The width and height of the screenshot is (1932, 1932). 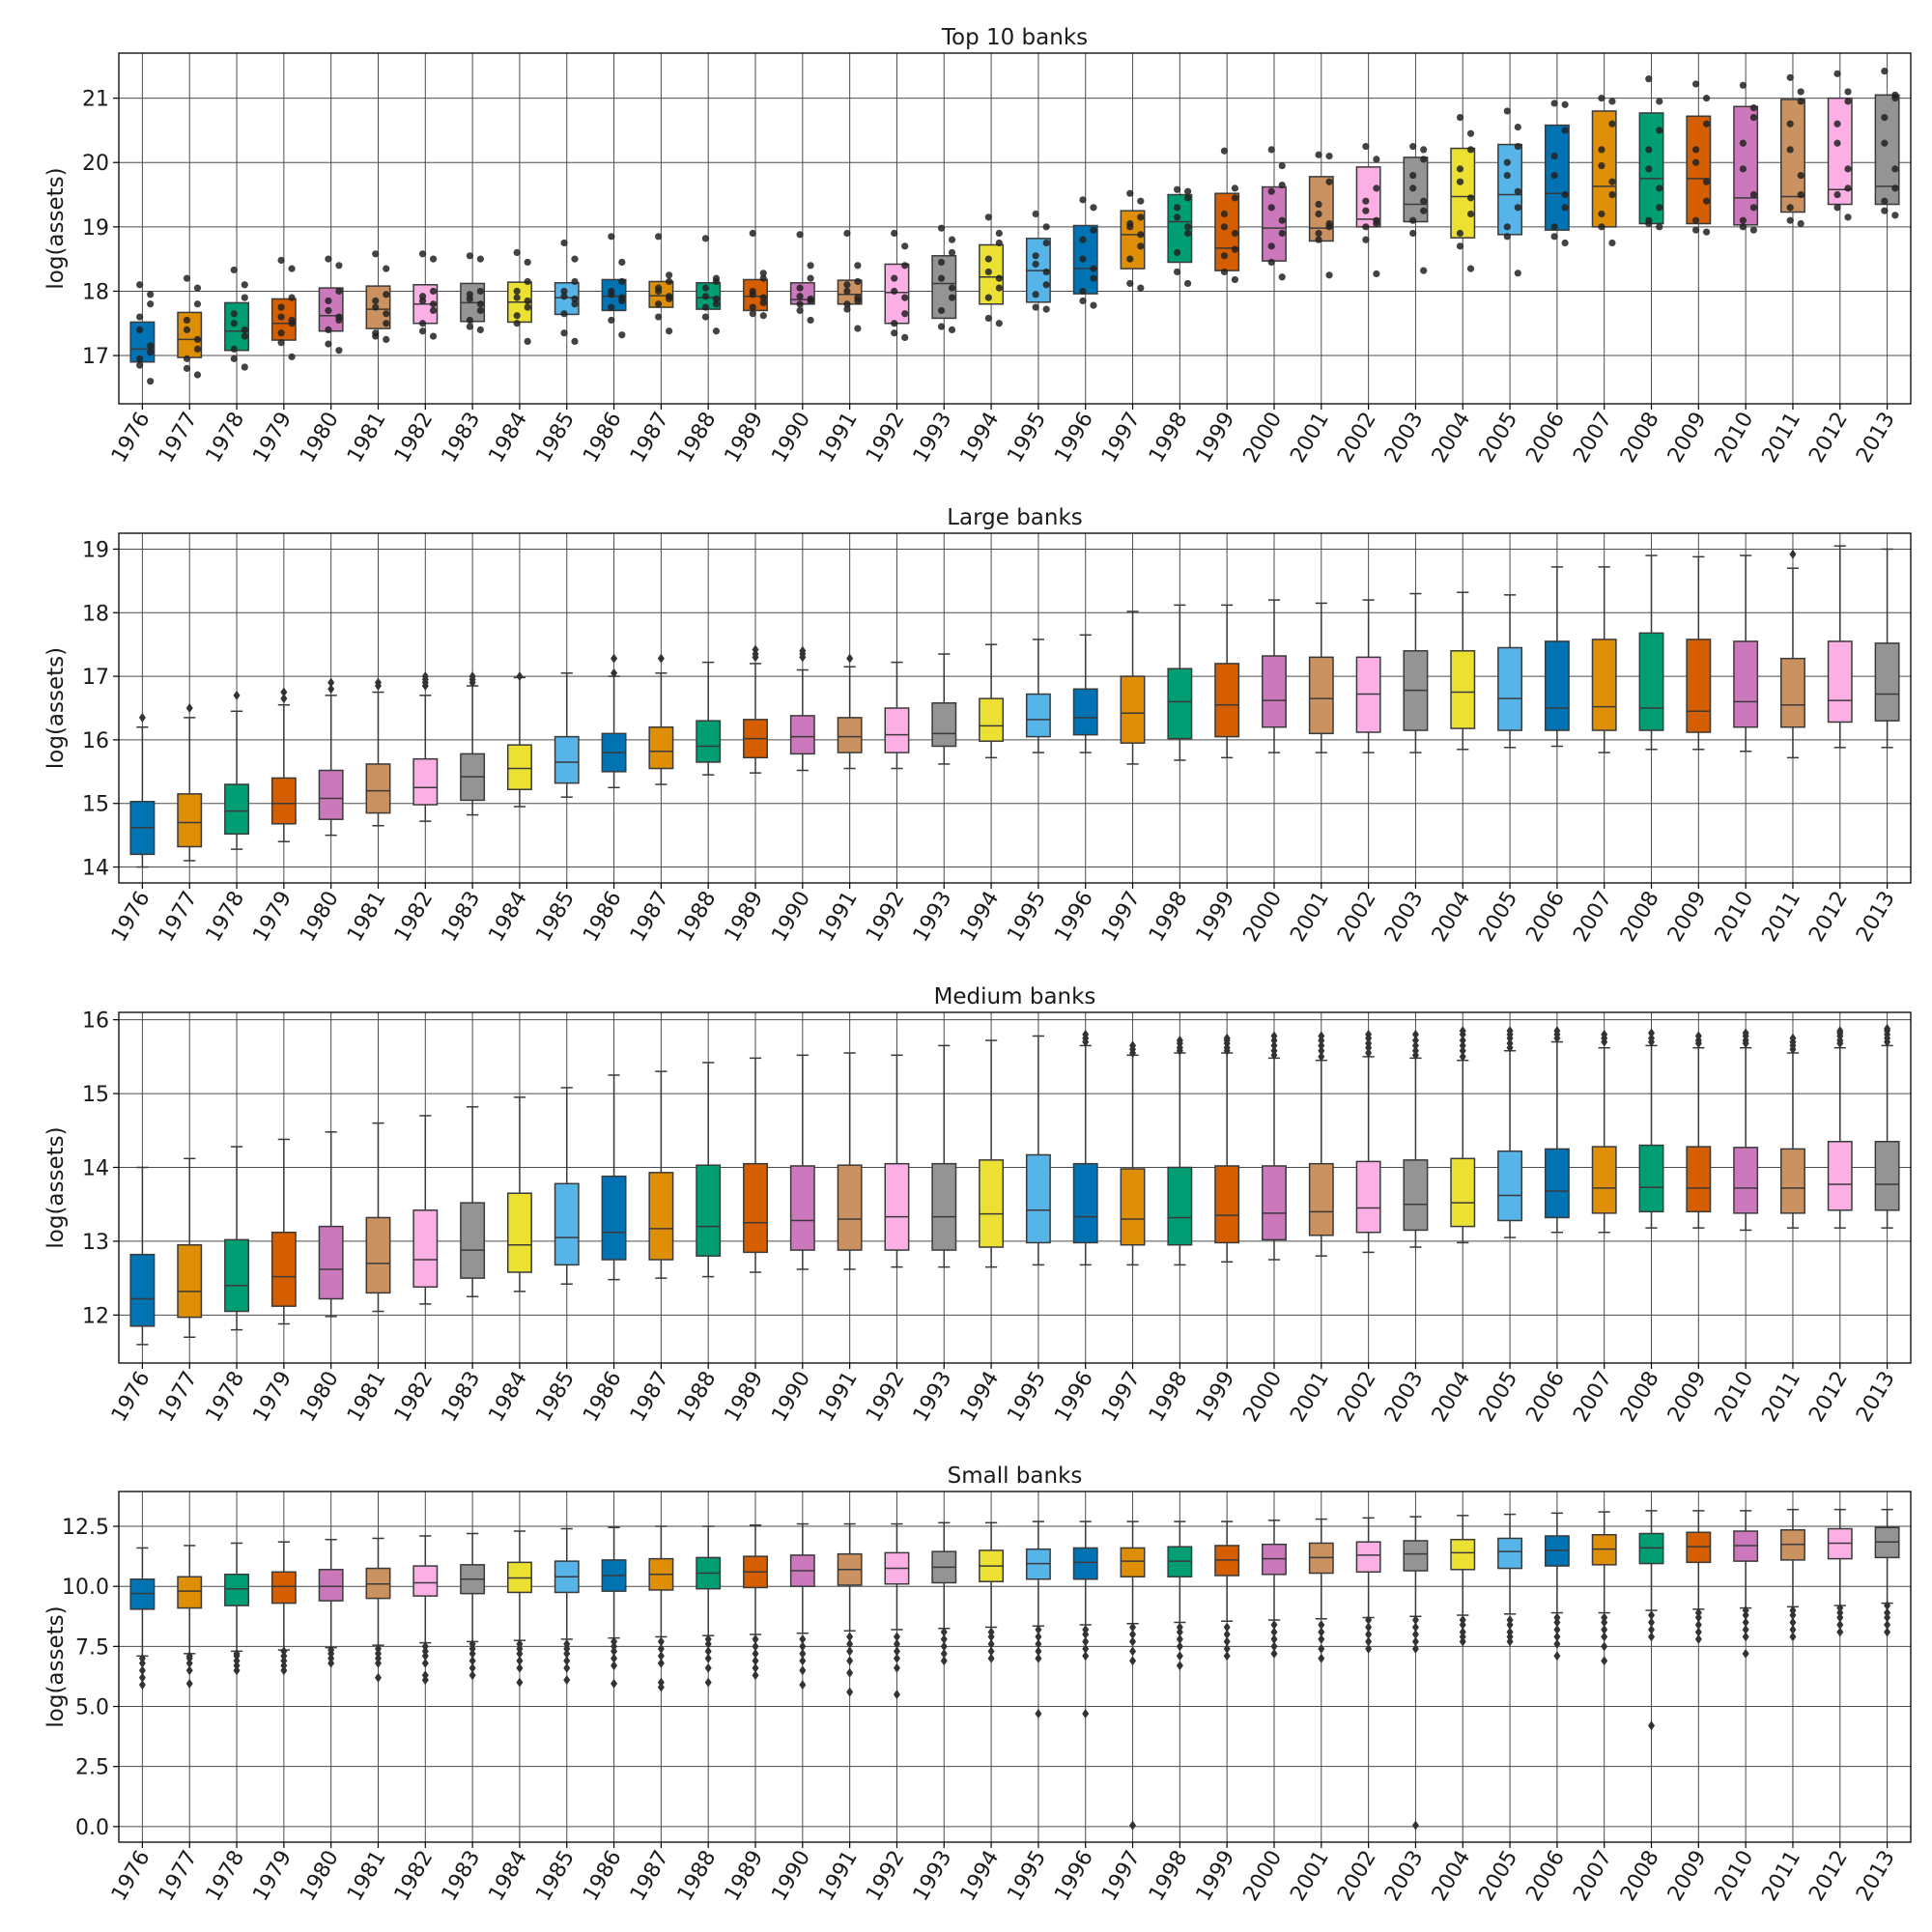 What do you see at coordinates (272, 438) in the screenshot?
I see `x-tick-label: 1979` at bounding box center [272, 438].